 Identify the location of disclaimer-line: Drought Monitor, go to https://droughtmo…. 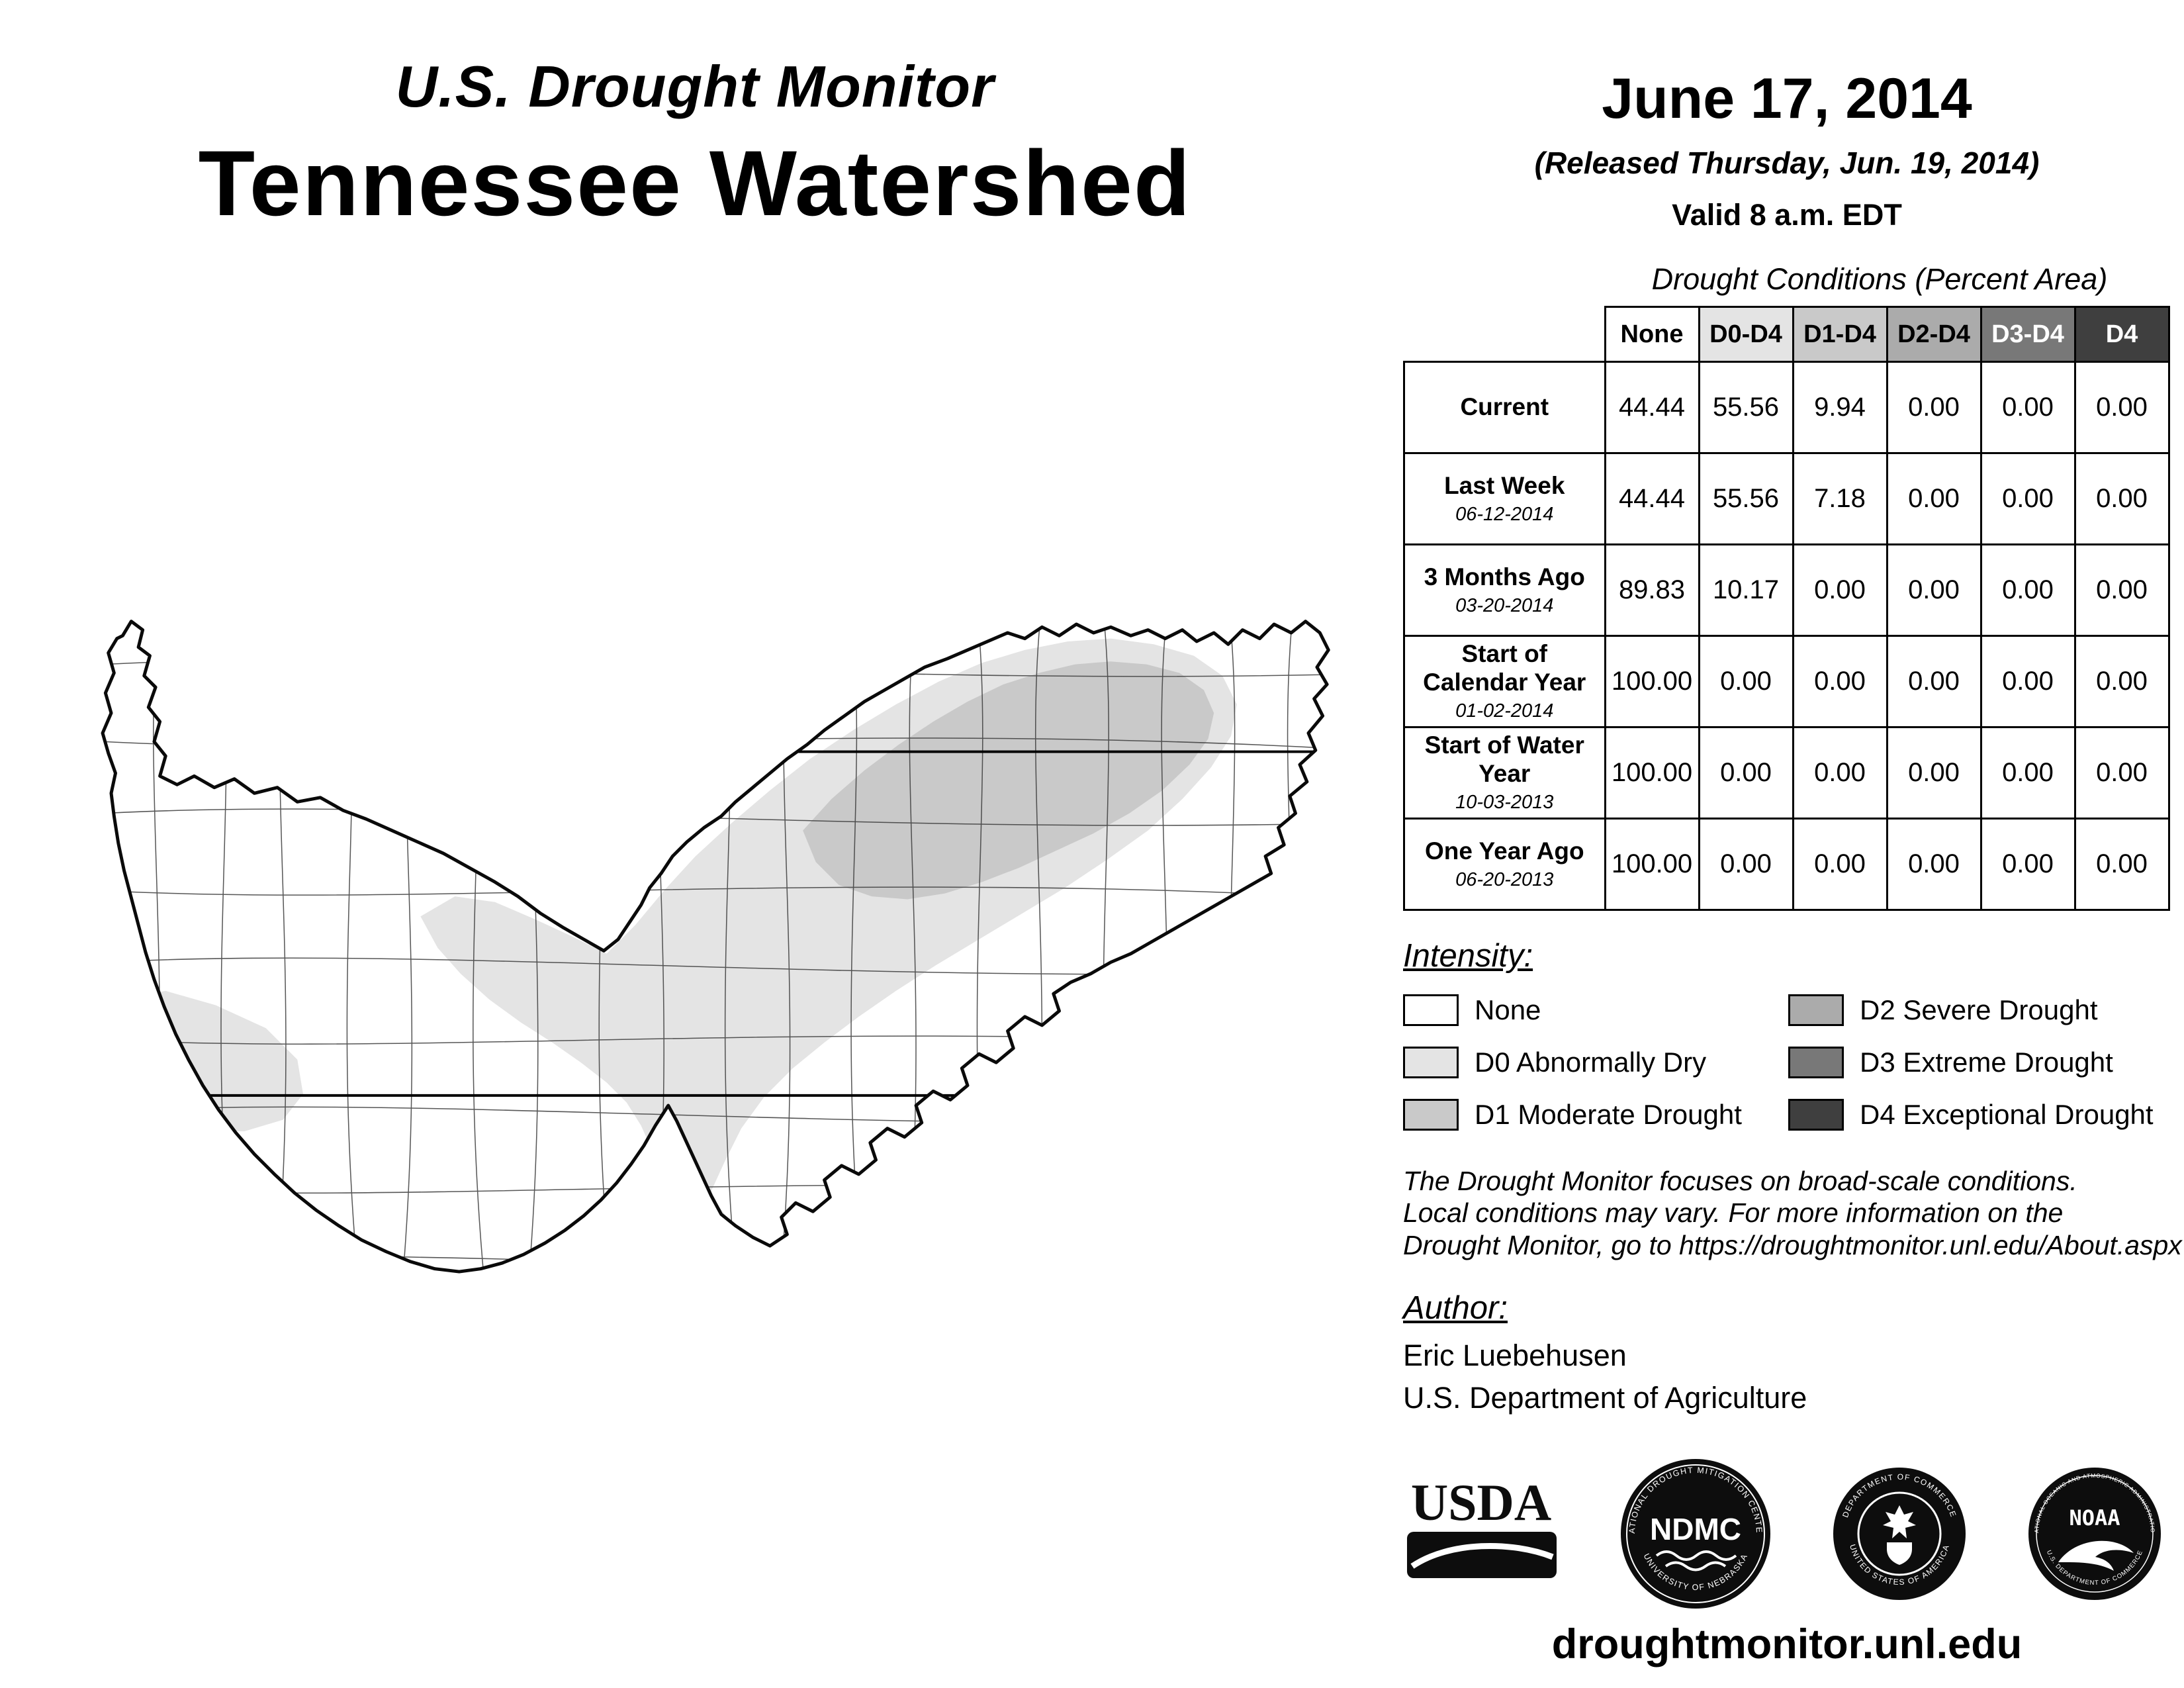
(1792, 1244).